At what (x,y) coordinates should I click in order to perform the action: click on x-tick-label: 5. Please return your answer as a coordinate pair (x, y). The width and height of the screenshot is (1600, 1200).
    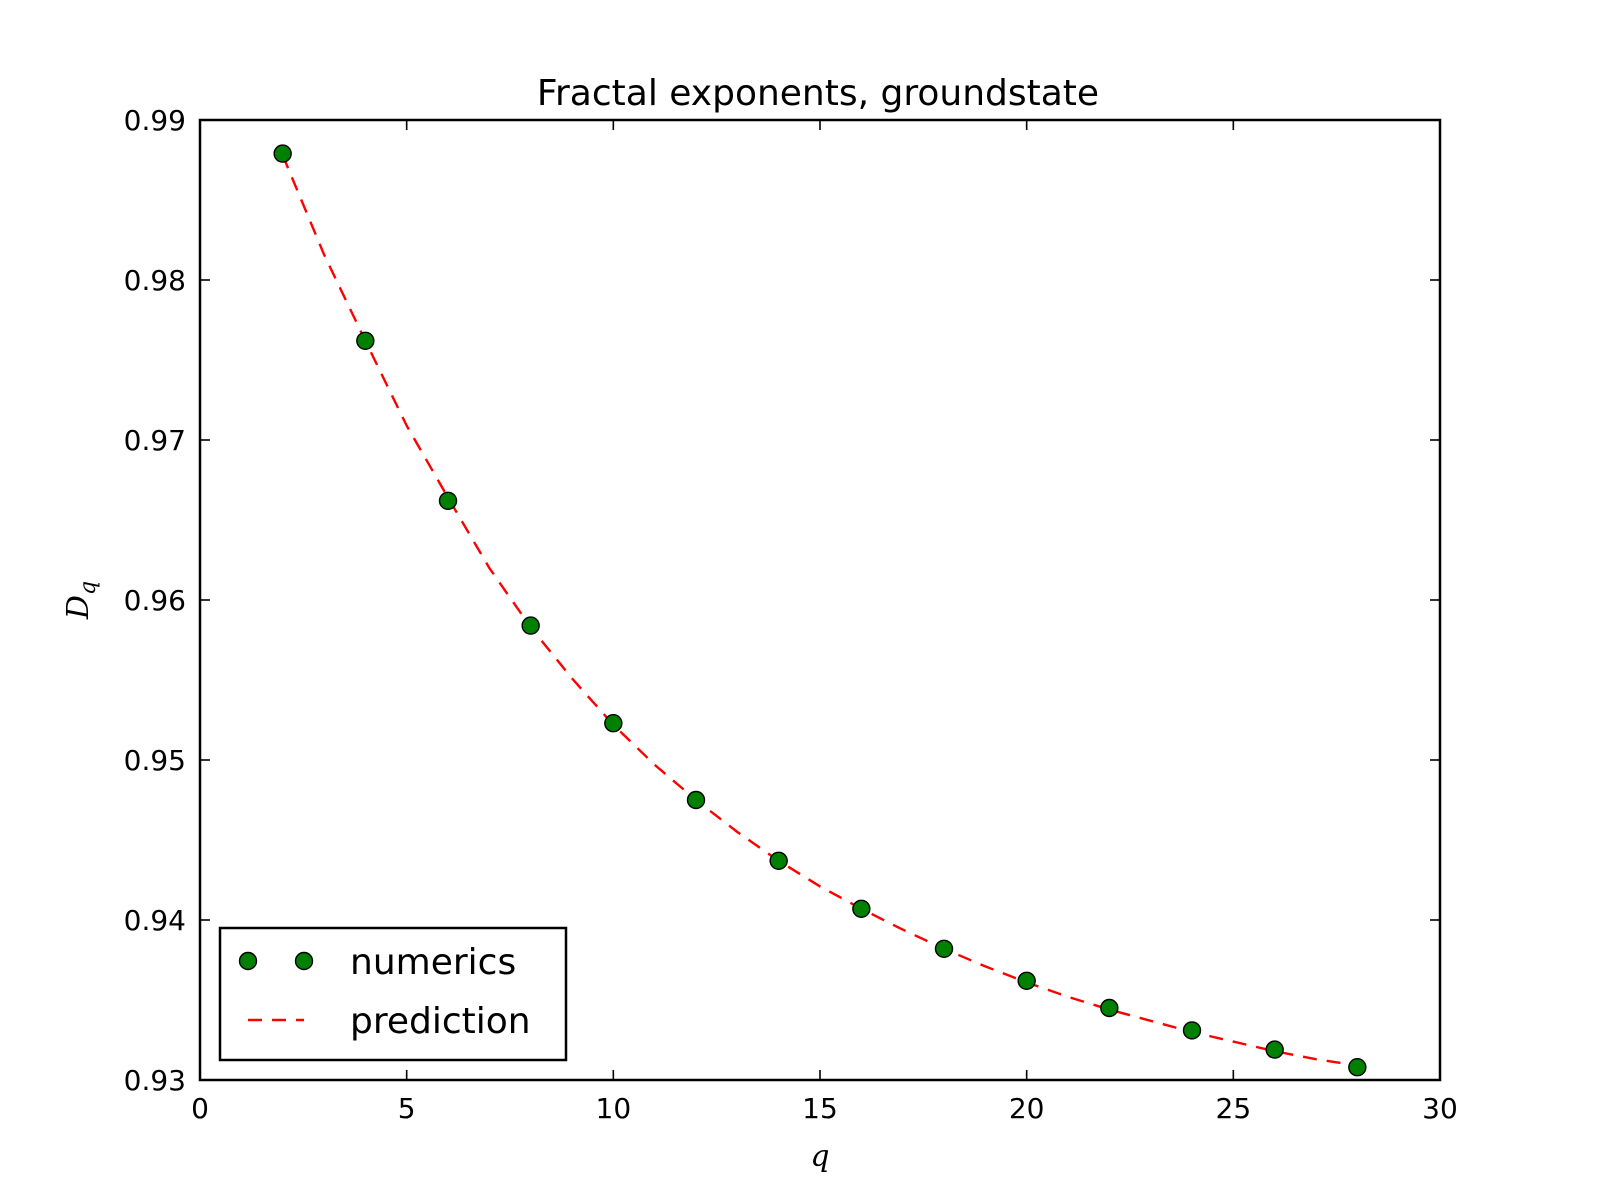
    Looking at the image, I should click on (407, 1108).